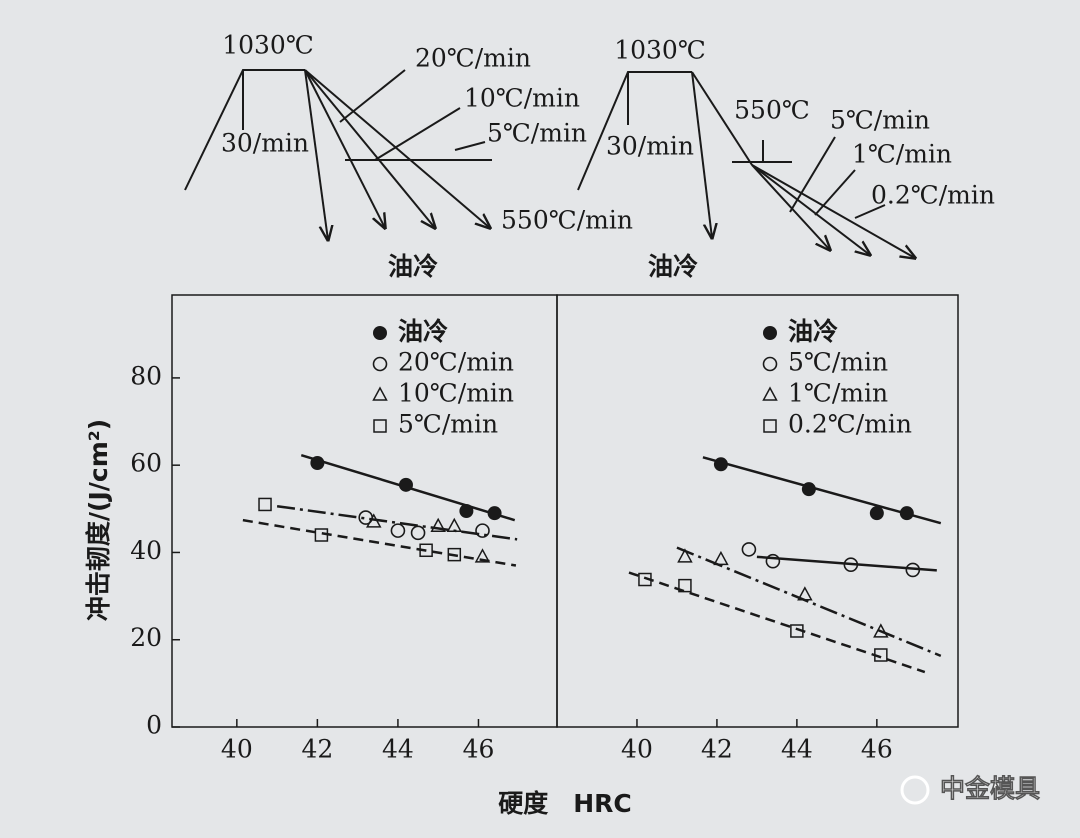 The height and width of the screenshot is (838, 1080). I want to click on y-tick-label: 60, so click(146, 463).